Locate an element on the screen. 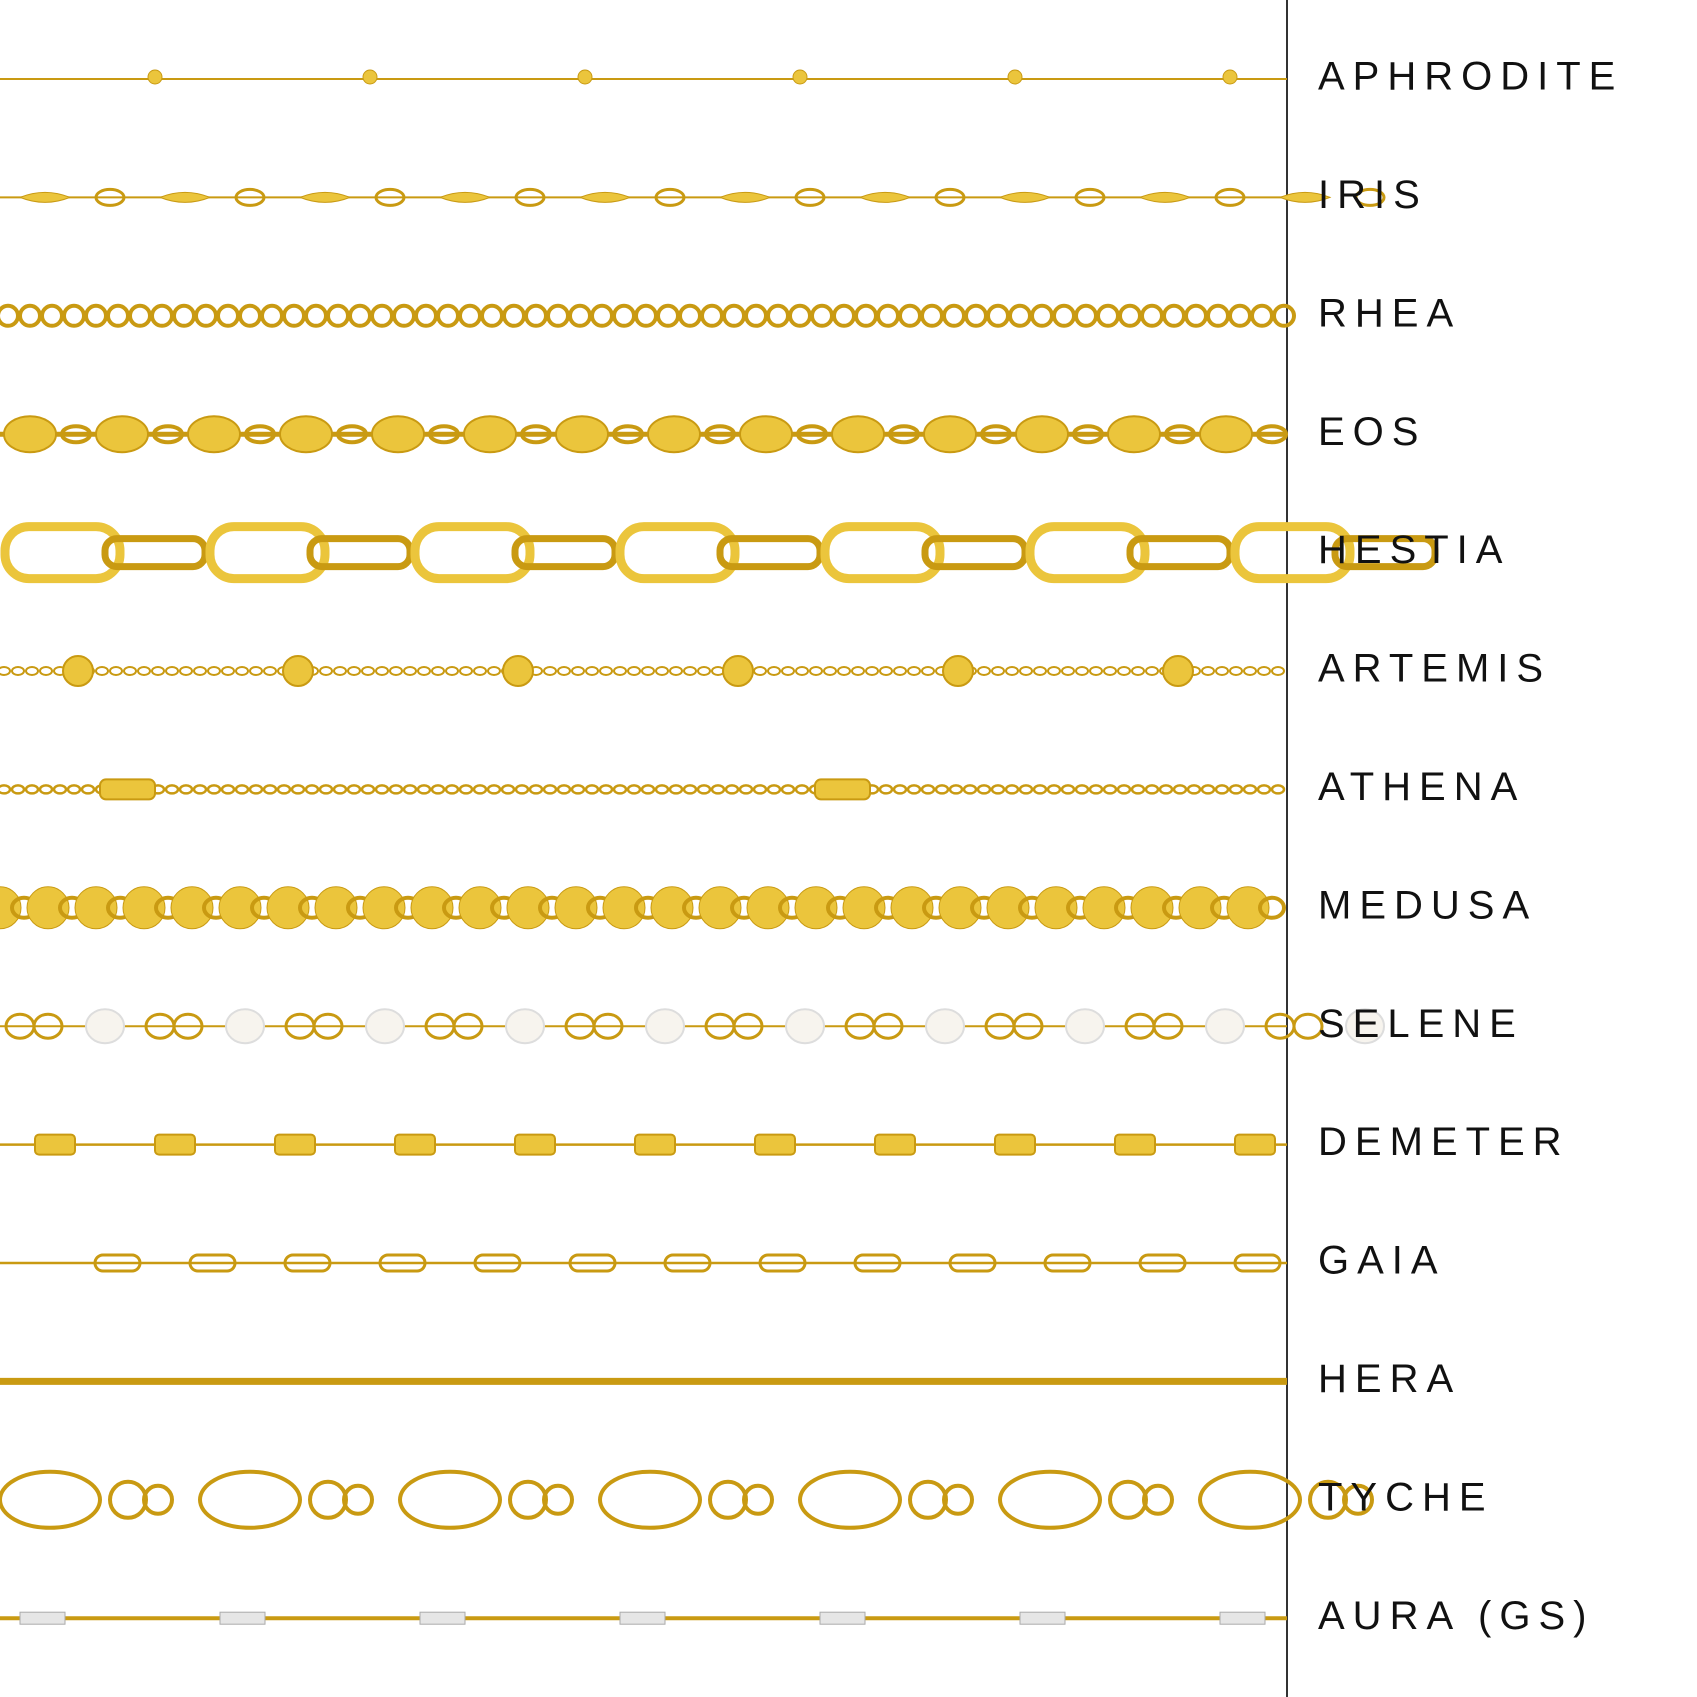 This screenshot has height=1697, width=1697. chain-row: IRIS is located at coordinates (710, 195).